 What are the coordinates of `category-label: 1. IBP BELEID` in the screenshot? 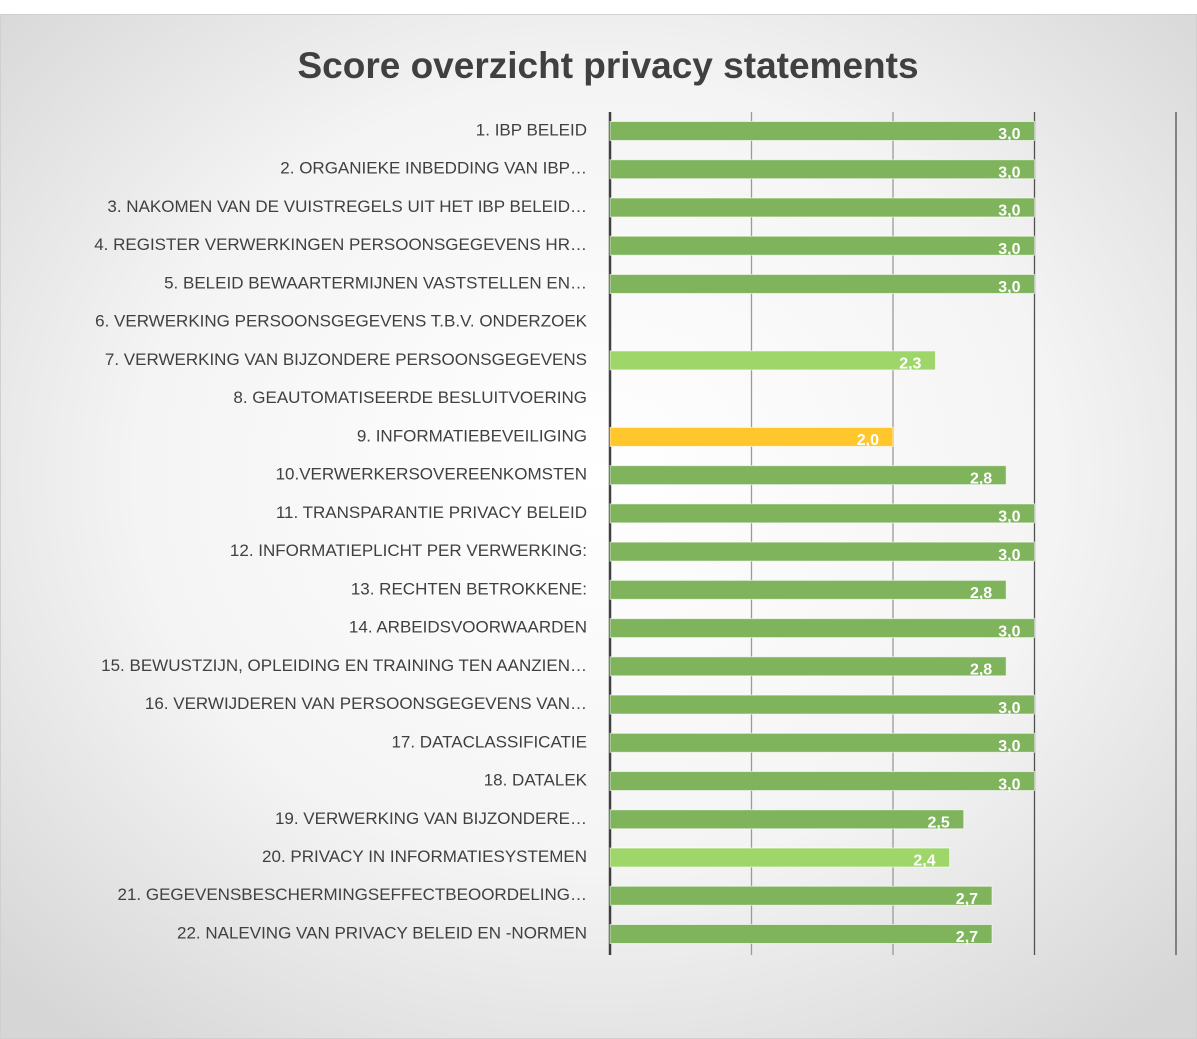 It's located at (531, 129).